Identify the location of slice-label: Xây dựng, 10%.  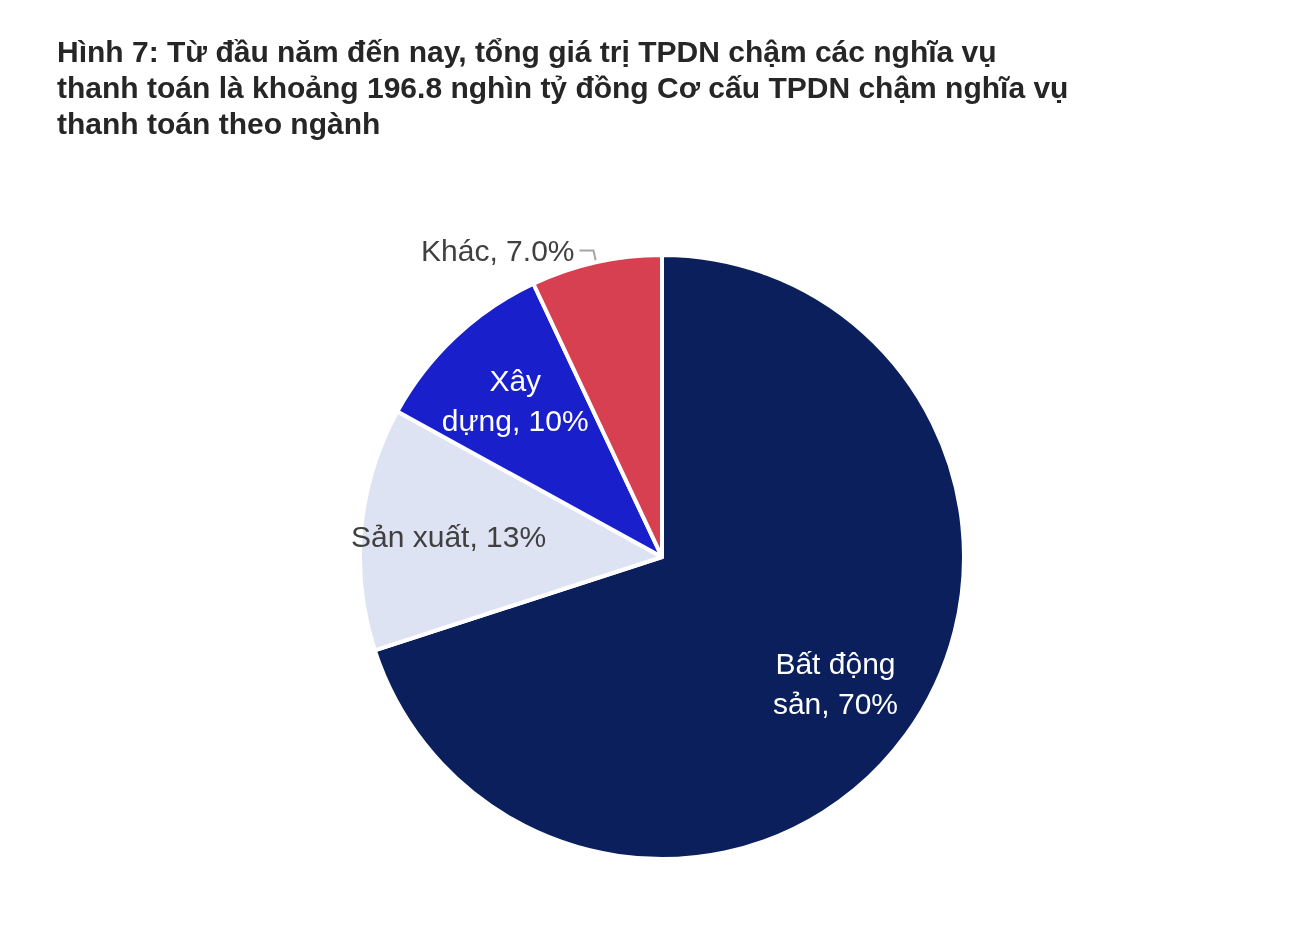
(515, 401).